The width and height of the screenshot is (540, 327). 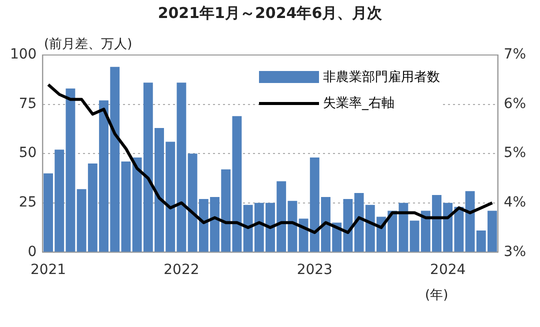 What do you see at coordinates (27, 202) in the screenshot?
I see `y-tick-label: 25` at bounding box center [27, 202].